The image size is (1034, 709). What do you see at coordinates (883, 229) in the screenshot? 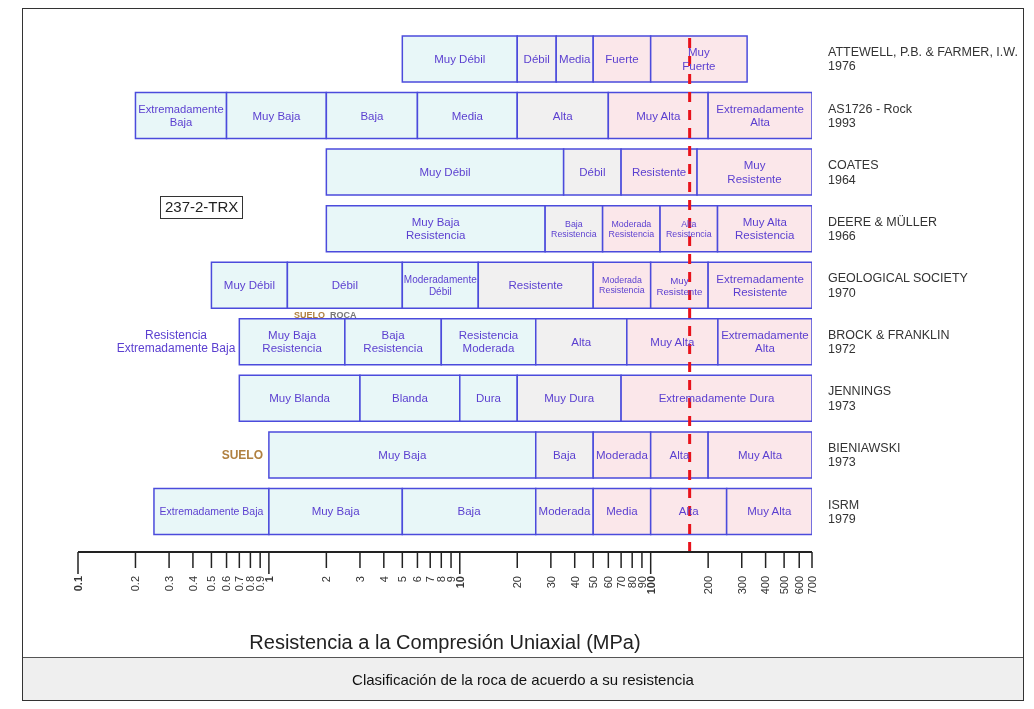
I see `y-tick-label: DEERE & MÜLLER 1966` at bounding box center [883, 229].